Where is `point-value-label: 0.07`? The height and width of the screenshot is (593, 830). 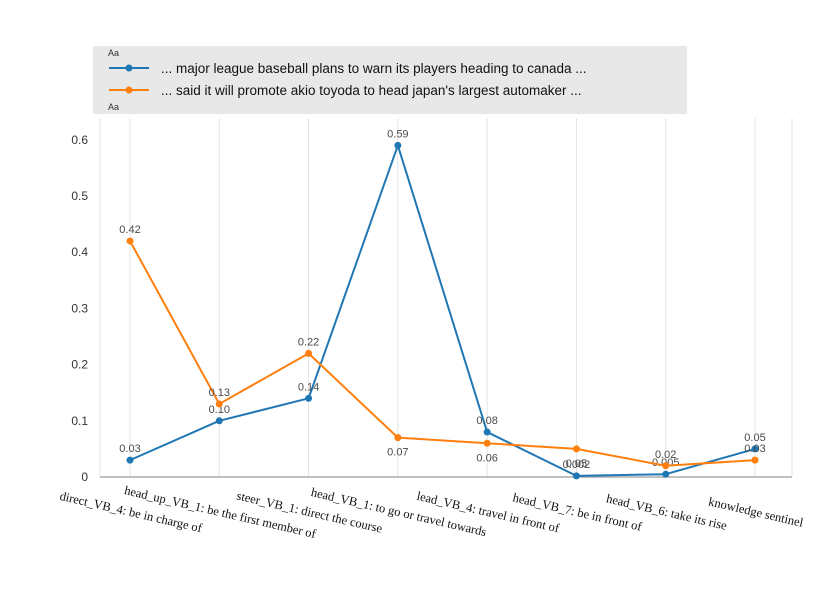 point-value-label: 0.07 is located at coordinates (397, 453).